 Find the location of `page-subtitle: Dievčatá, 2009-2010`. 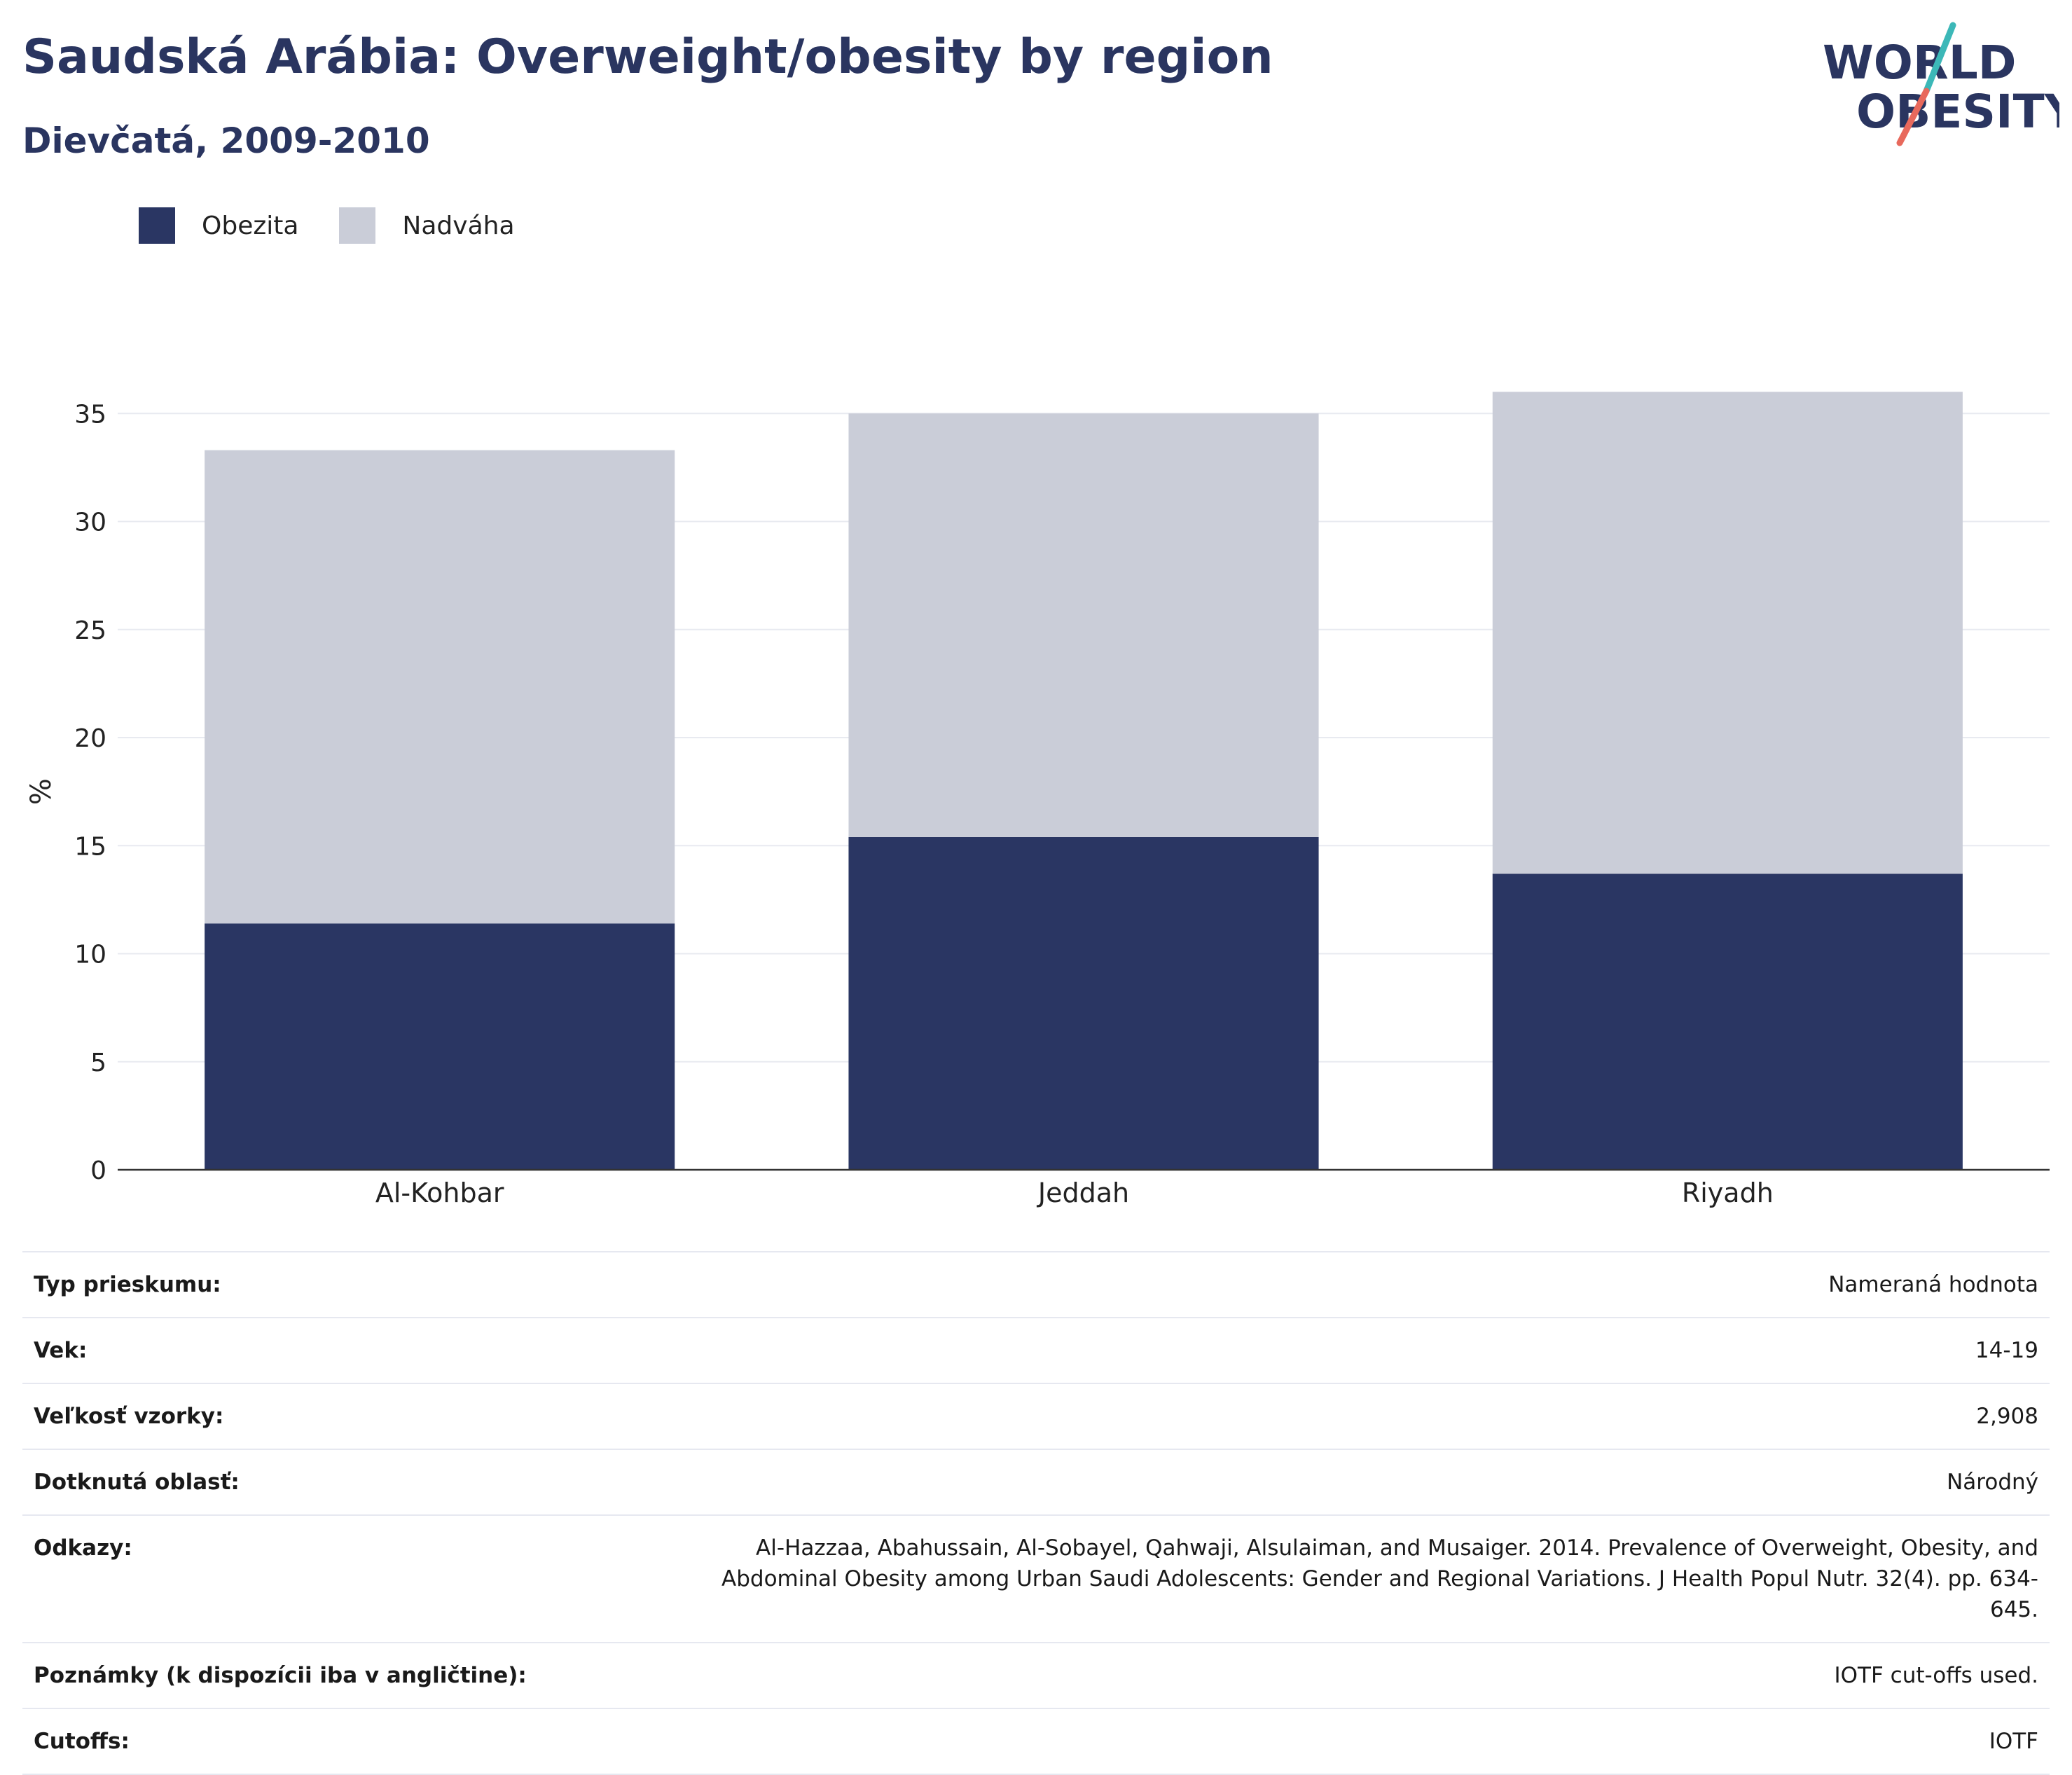

page-subtitle: Dievčatá, 2009-2010 is located at coordinates (226, 140).